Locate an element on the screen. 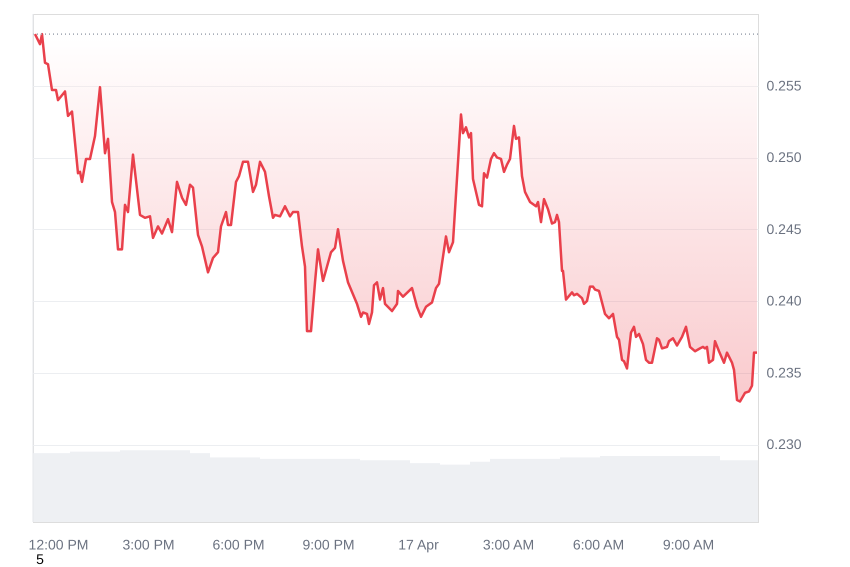 The height and width of the screenshot is (567, 850). x-tick-label: 6:00 AM is located at coordinates (598, 544).